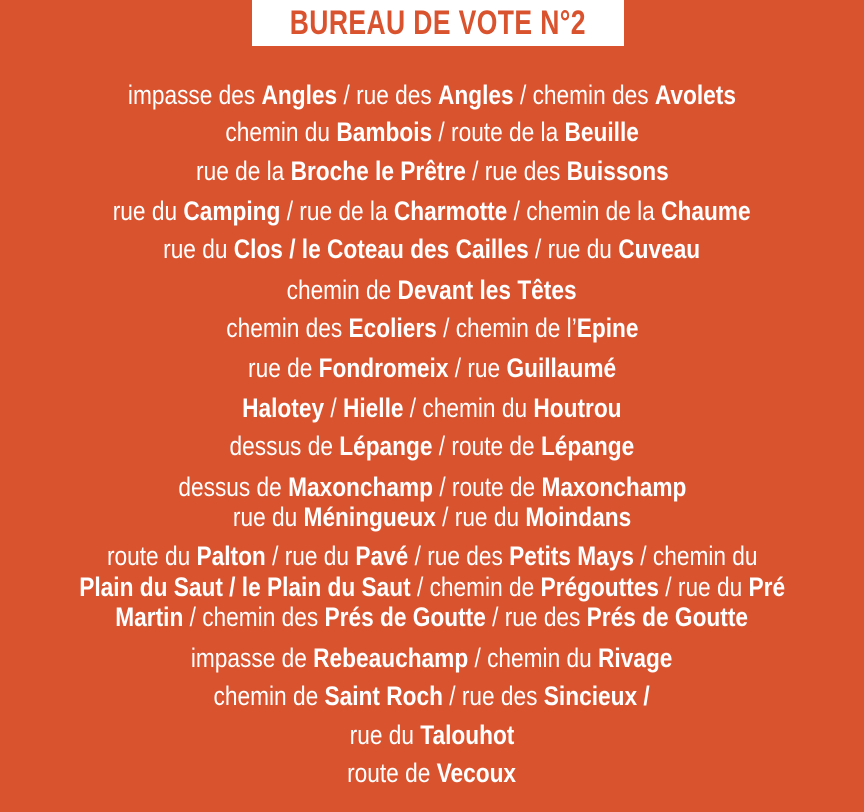 The image size is (864, 812). I want to click on title-banner: BUREAU DE VOTE N°2, so click(438, 23).